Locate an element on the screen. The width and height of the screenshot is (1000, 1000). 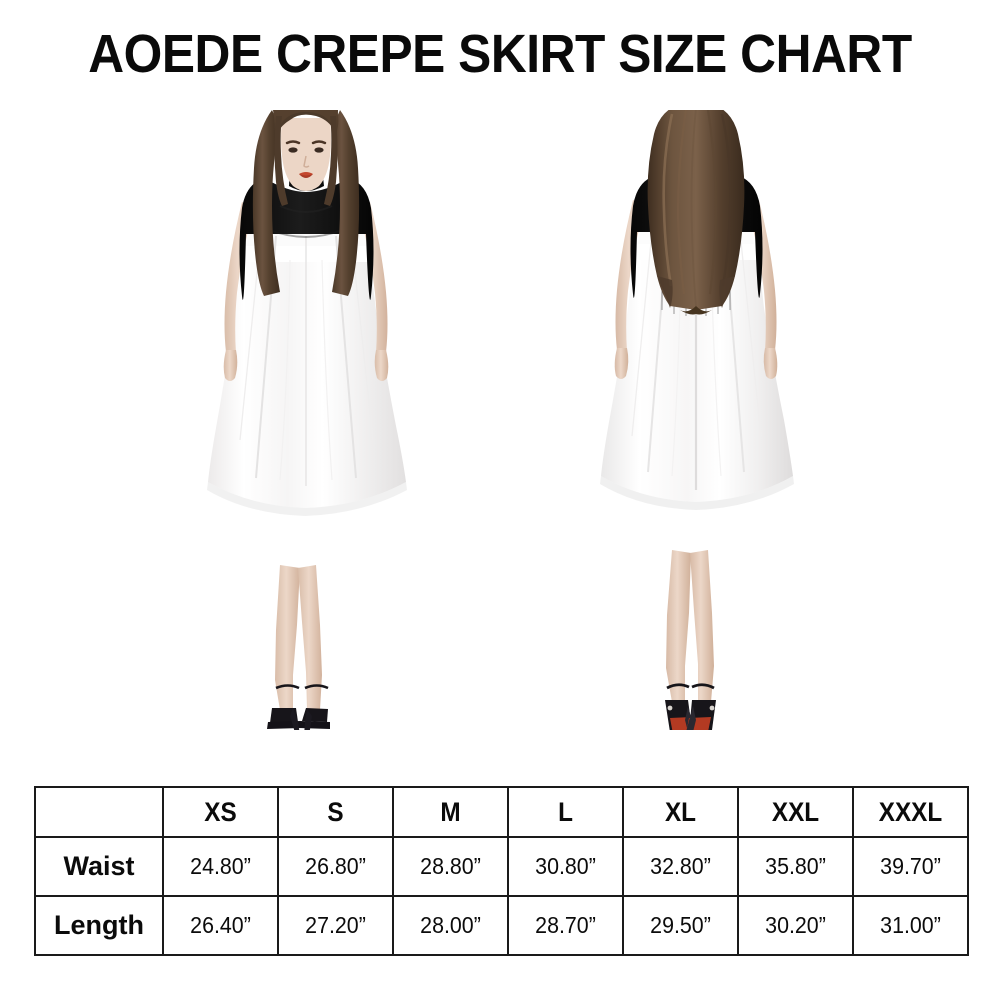
length-m: 28.00” is located at coordinates (450, 925).